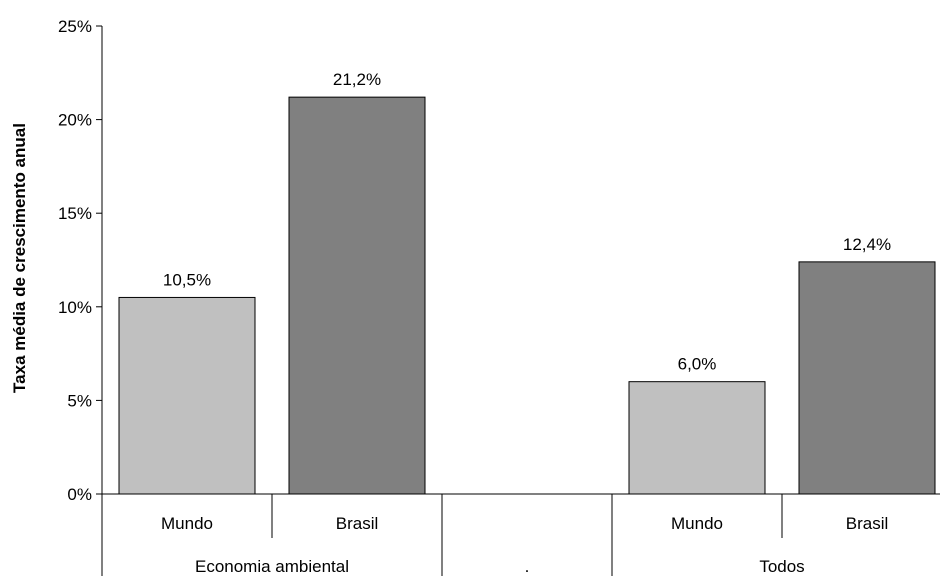 The height and width of the screenshot is (576, 940). What do you see at coordinates (272, 566) in the screenshot?
I see `group-label: Economia ambiental` at bounding box center [272, 566].